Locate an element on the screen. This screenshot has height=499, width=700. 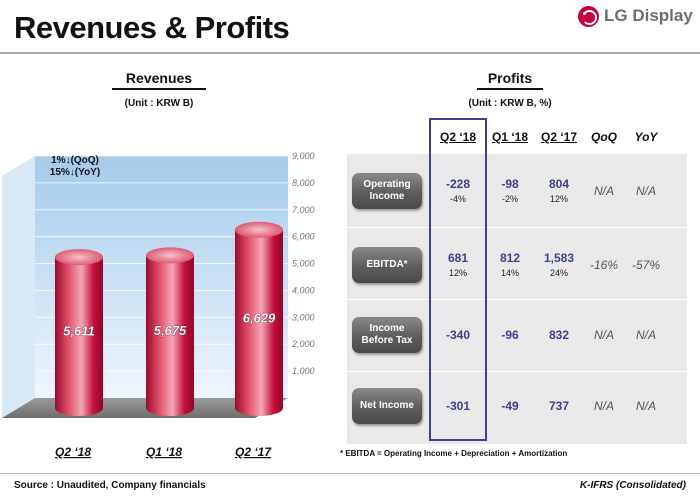
table-cell: 1,583 24% is located at coordinates (559, 264).